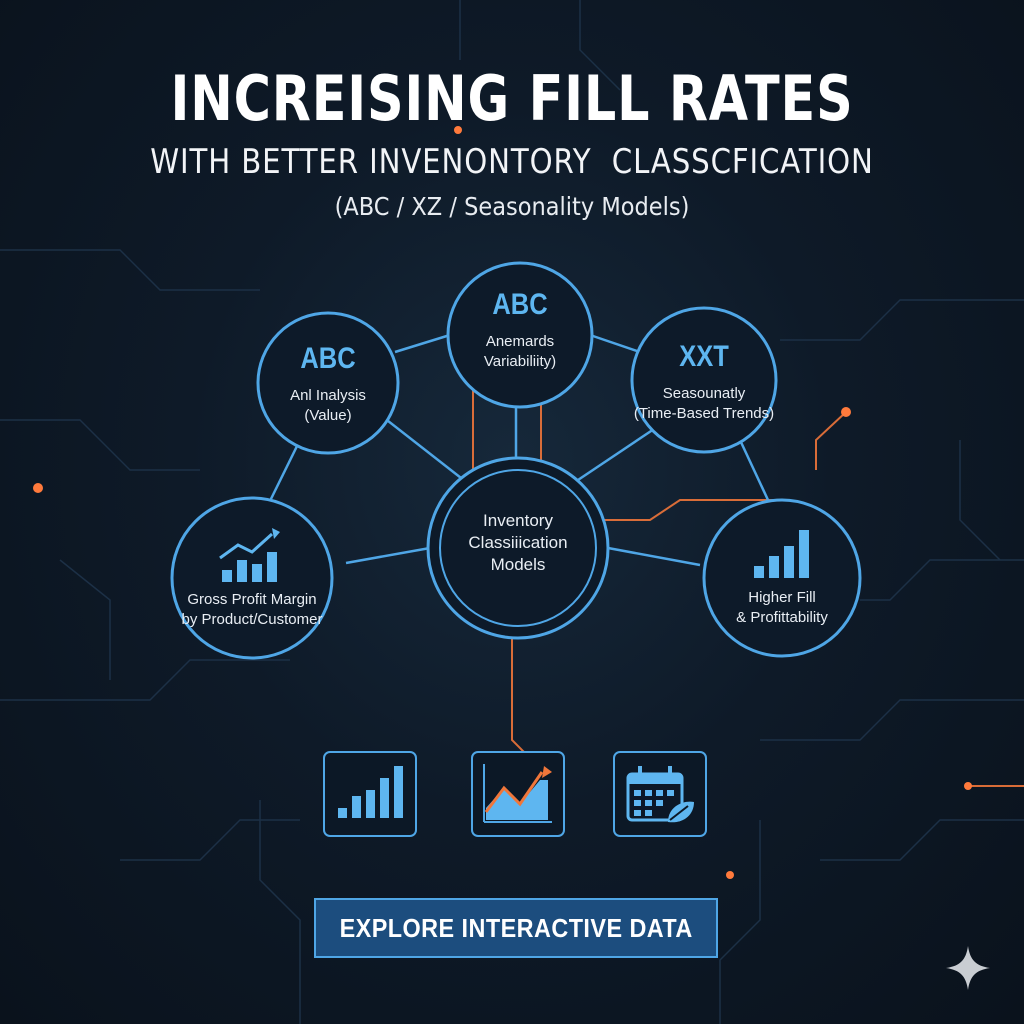 The height and width of the screenshot is (1024, 1024). What do you see at coordinates (704, 356) in the screenshot?
I see `node-xxt-right-head: XXT` at bounding box center [704, 356].